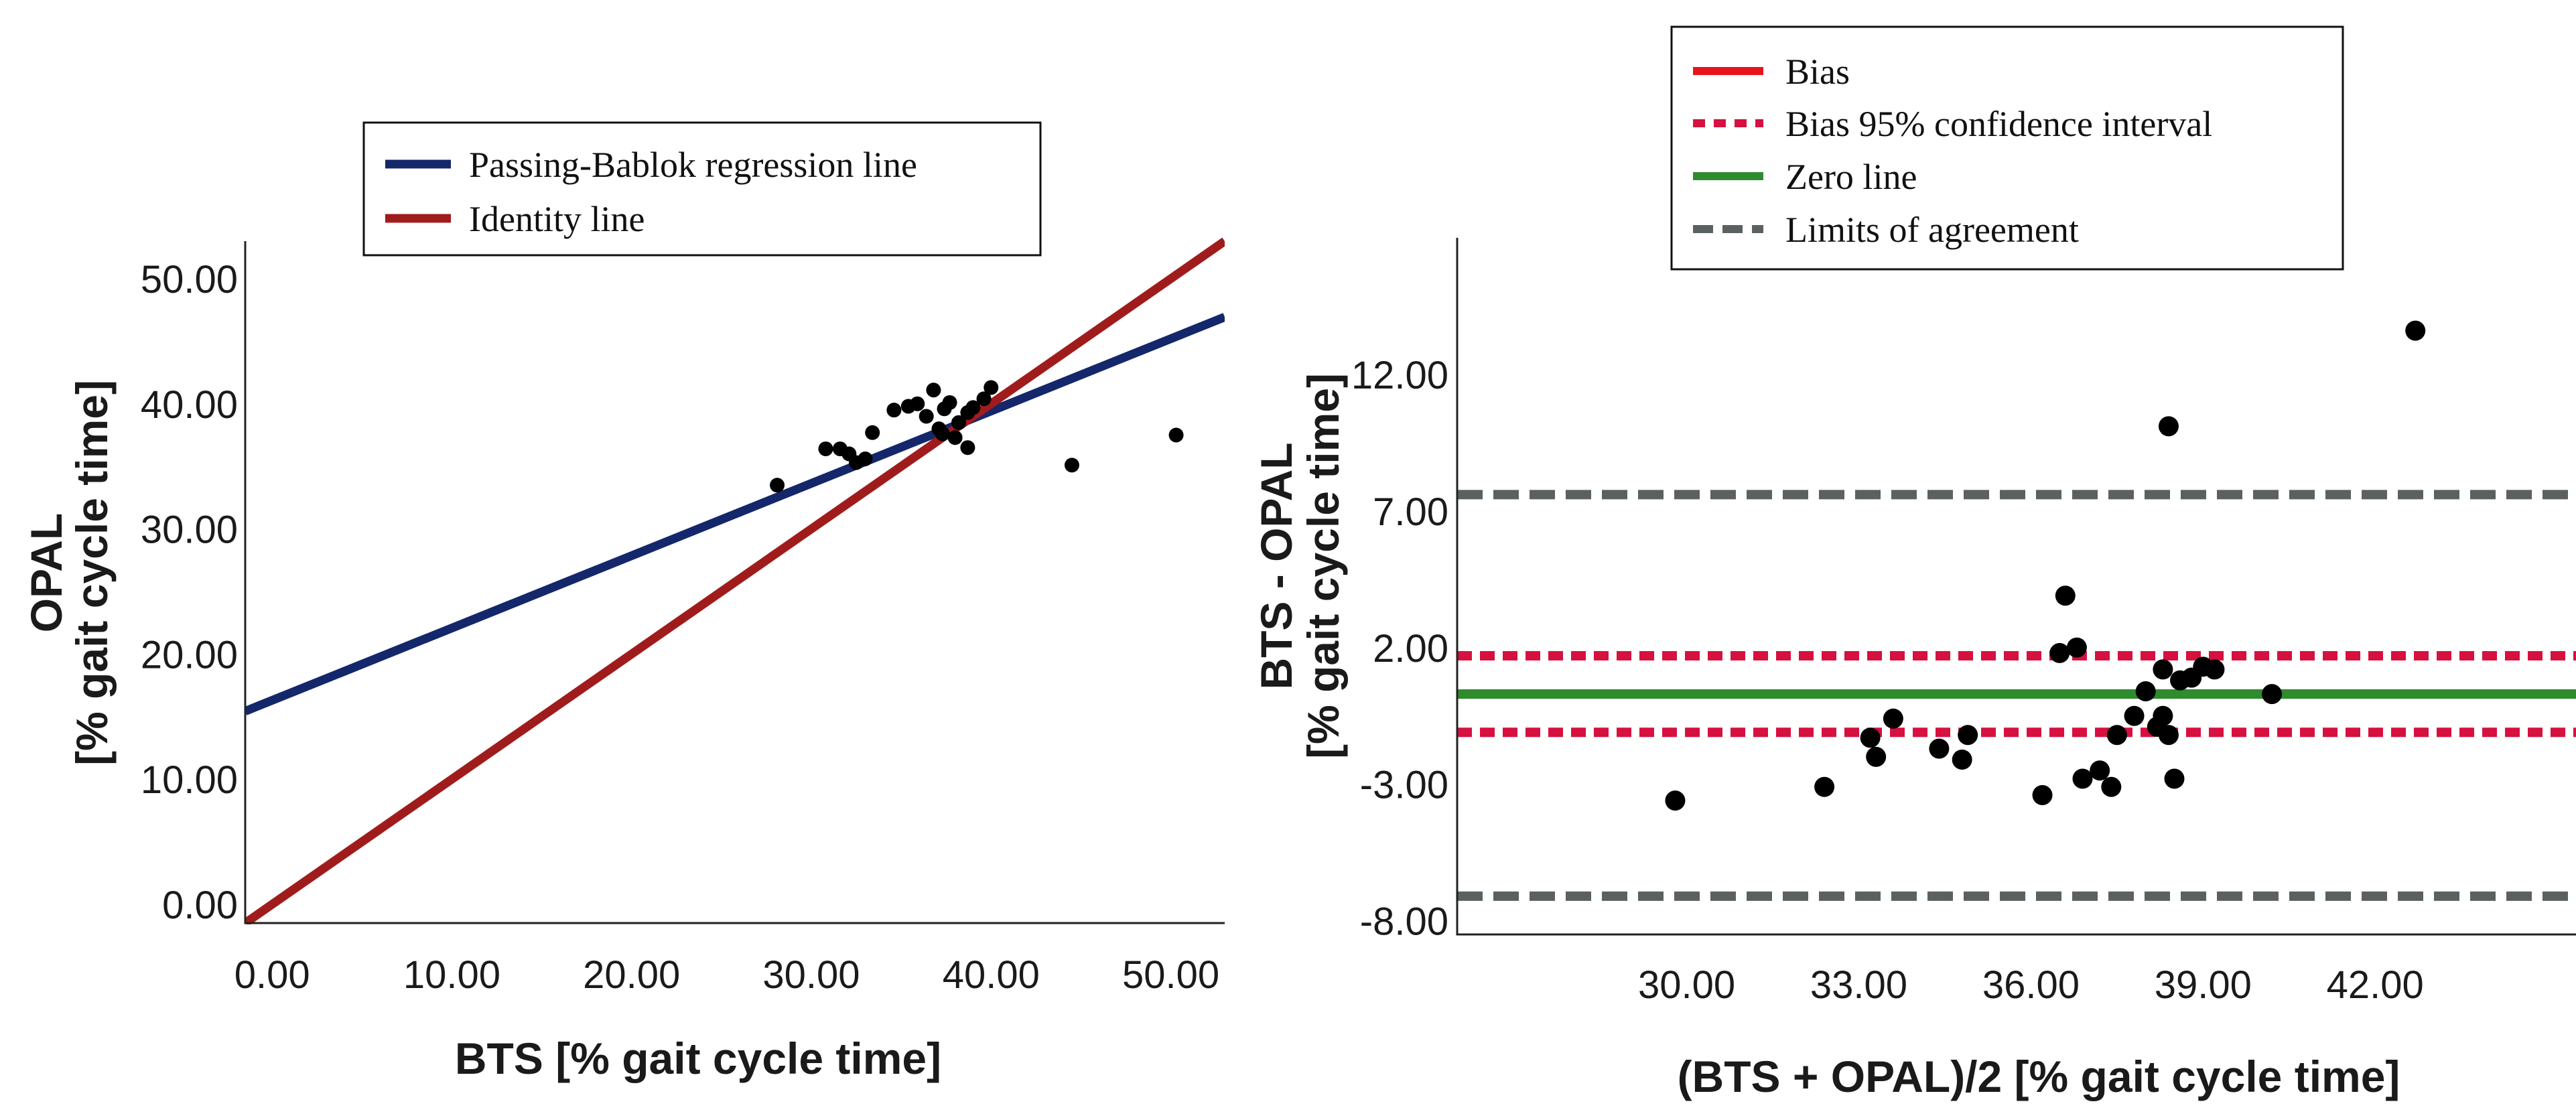  I want to click on y-tick-label: 12.00, so click(1399, 376).